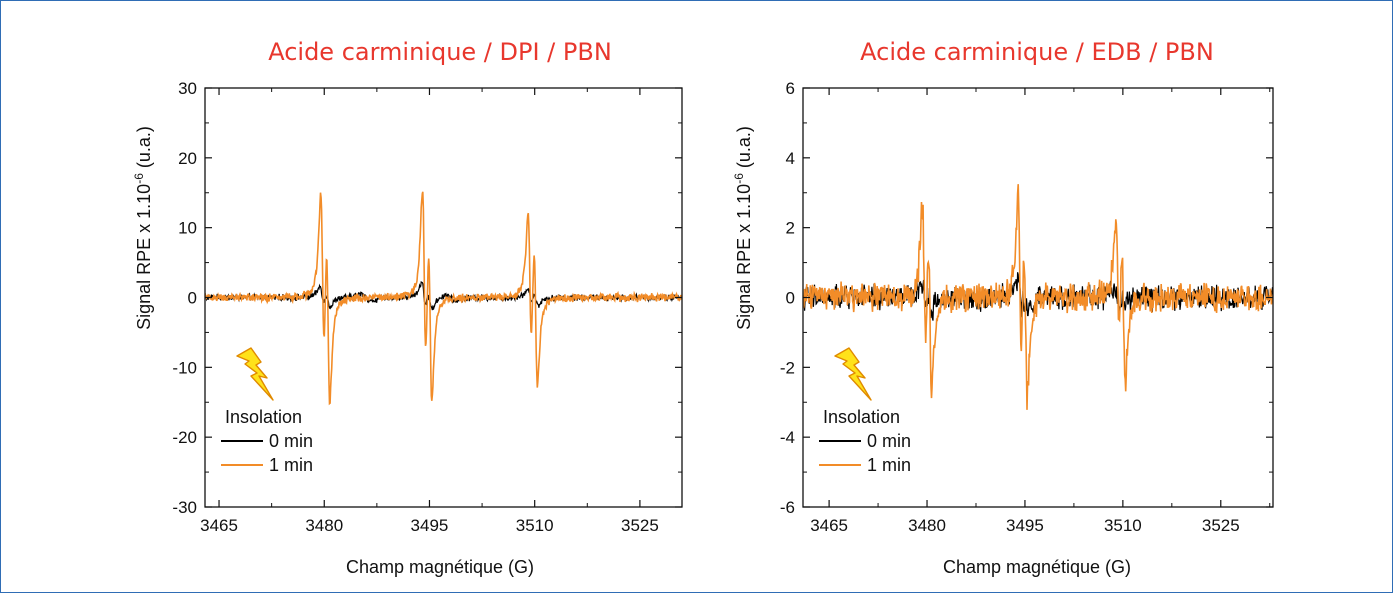 Image resolution: width=1393 pixels, height=593 pixels. Describe the element at coordinates (1037, 567) in the screenshot. I see `x-axis-label-2: Champ magnétique (G)` at that location.